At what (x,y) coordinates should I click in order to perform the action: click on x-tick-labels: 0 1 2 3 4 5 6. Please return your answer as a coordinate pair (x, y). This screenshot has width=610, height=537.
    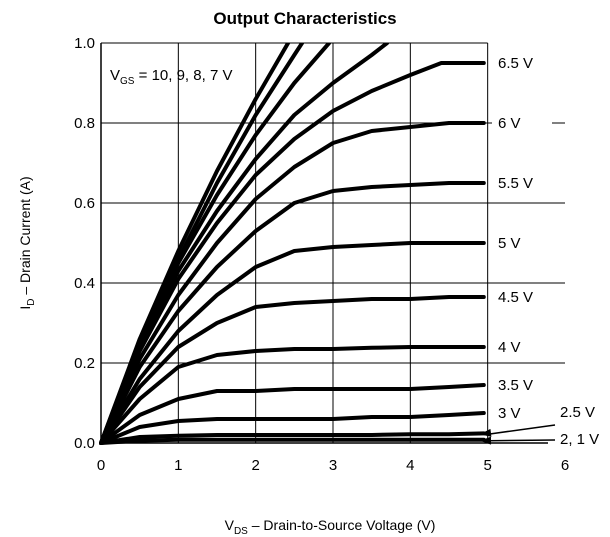
    Looking at the image, I should click on (333, 465).